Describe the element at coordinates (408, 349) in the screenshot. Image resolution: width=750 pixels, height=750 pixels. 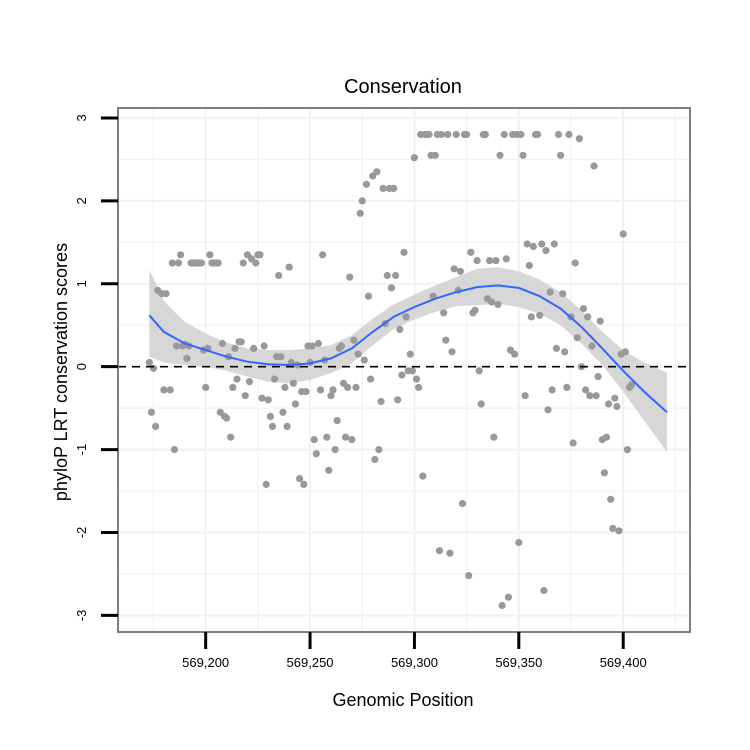
I see `loess-smooth-line` at that location.